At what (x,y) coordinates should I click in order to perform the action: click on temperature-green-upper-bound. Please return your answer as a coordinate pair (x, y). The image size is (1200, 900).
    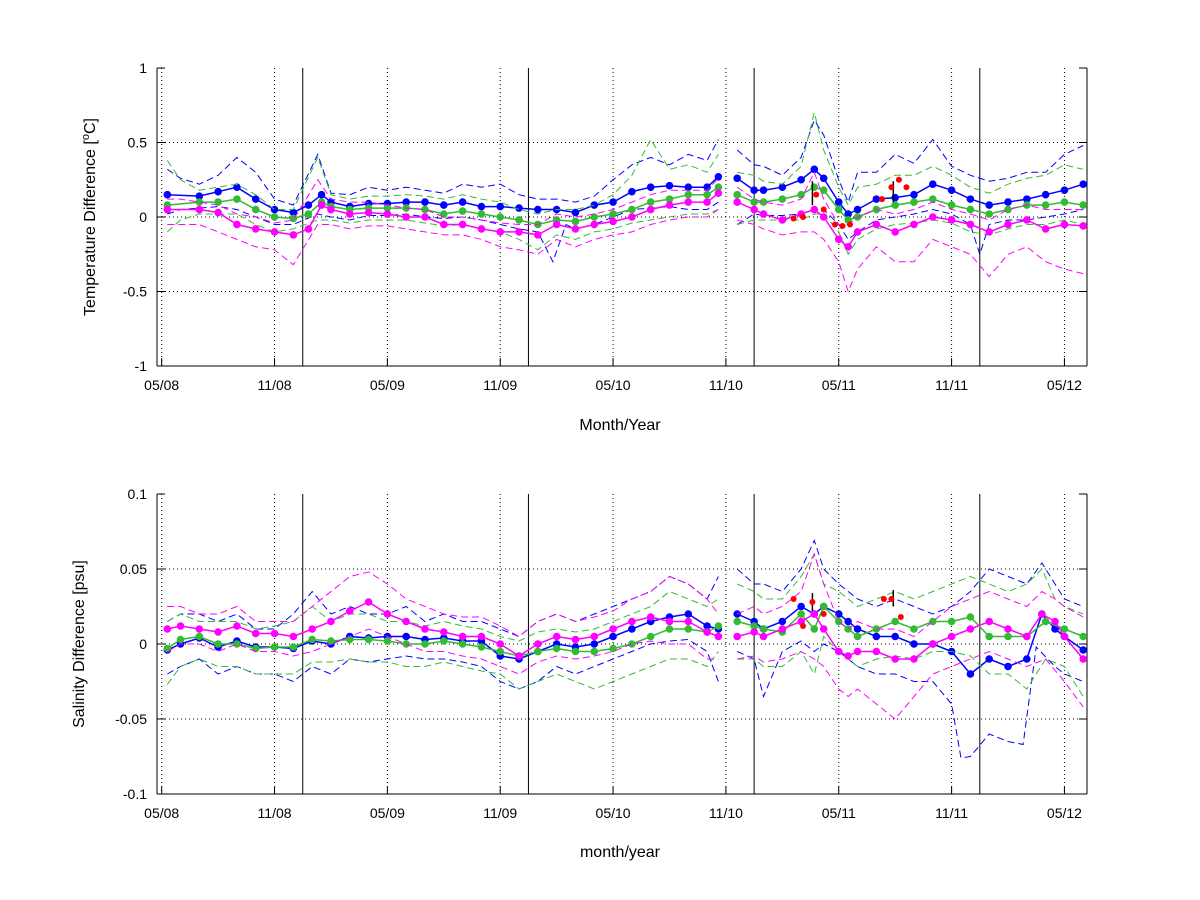
    Looking at the image, I should click on (625, 163).